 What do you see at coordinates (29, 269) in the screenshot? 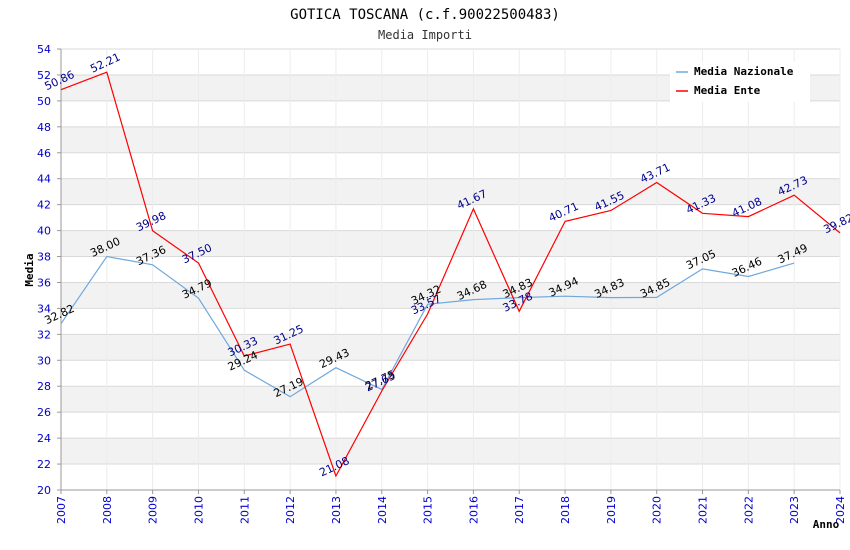
I see `y-axis-label: Media` at bounding box center [29, 269].